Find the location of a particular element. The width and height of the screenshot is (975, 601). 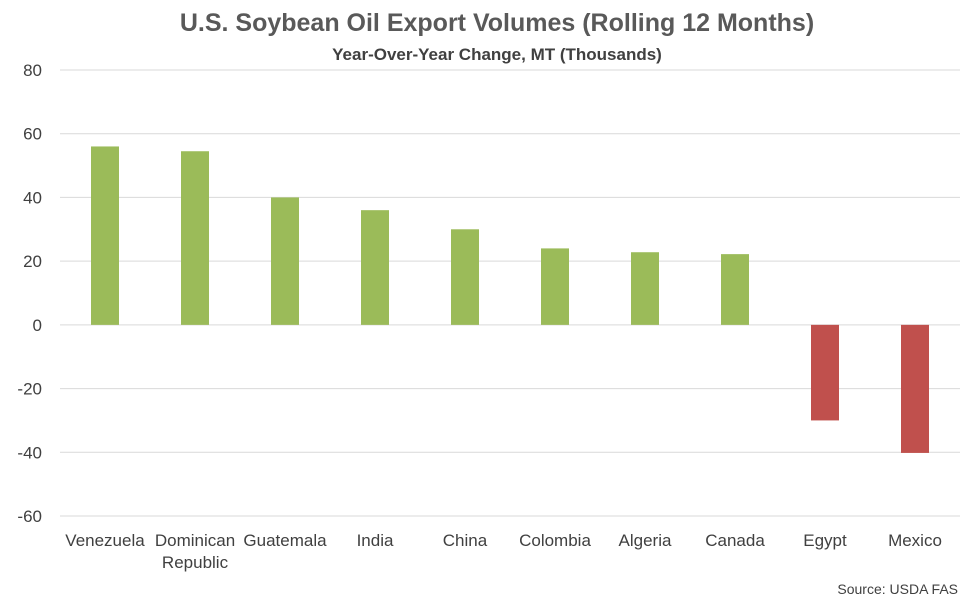

y-tick-label: 80 is located at coordinates (32, 70).